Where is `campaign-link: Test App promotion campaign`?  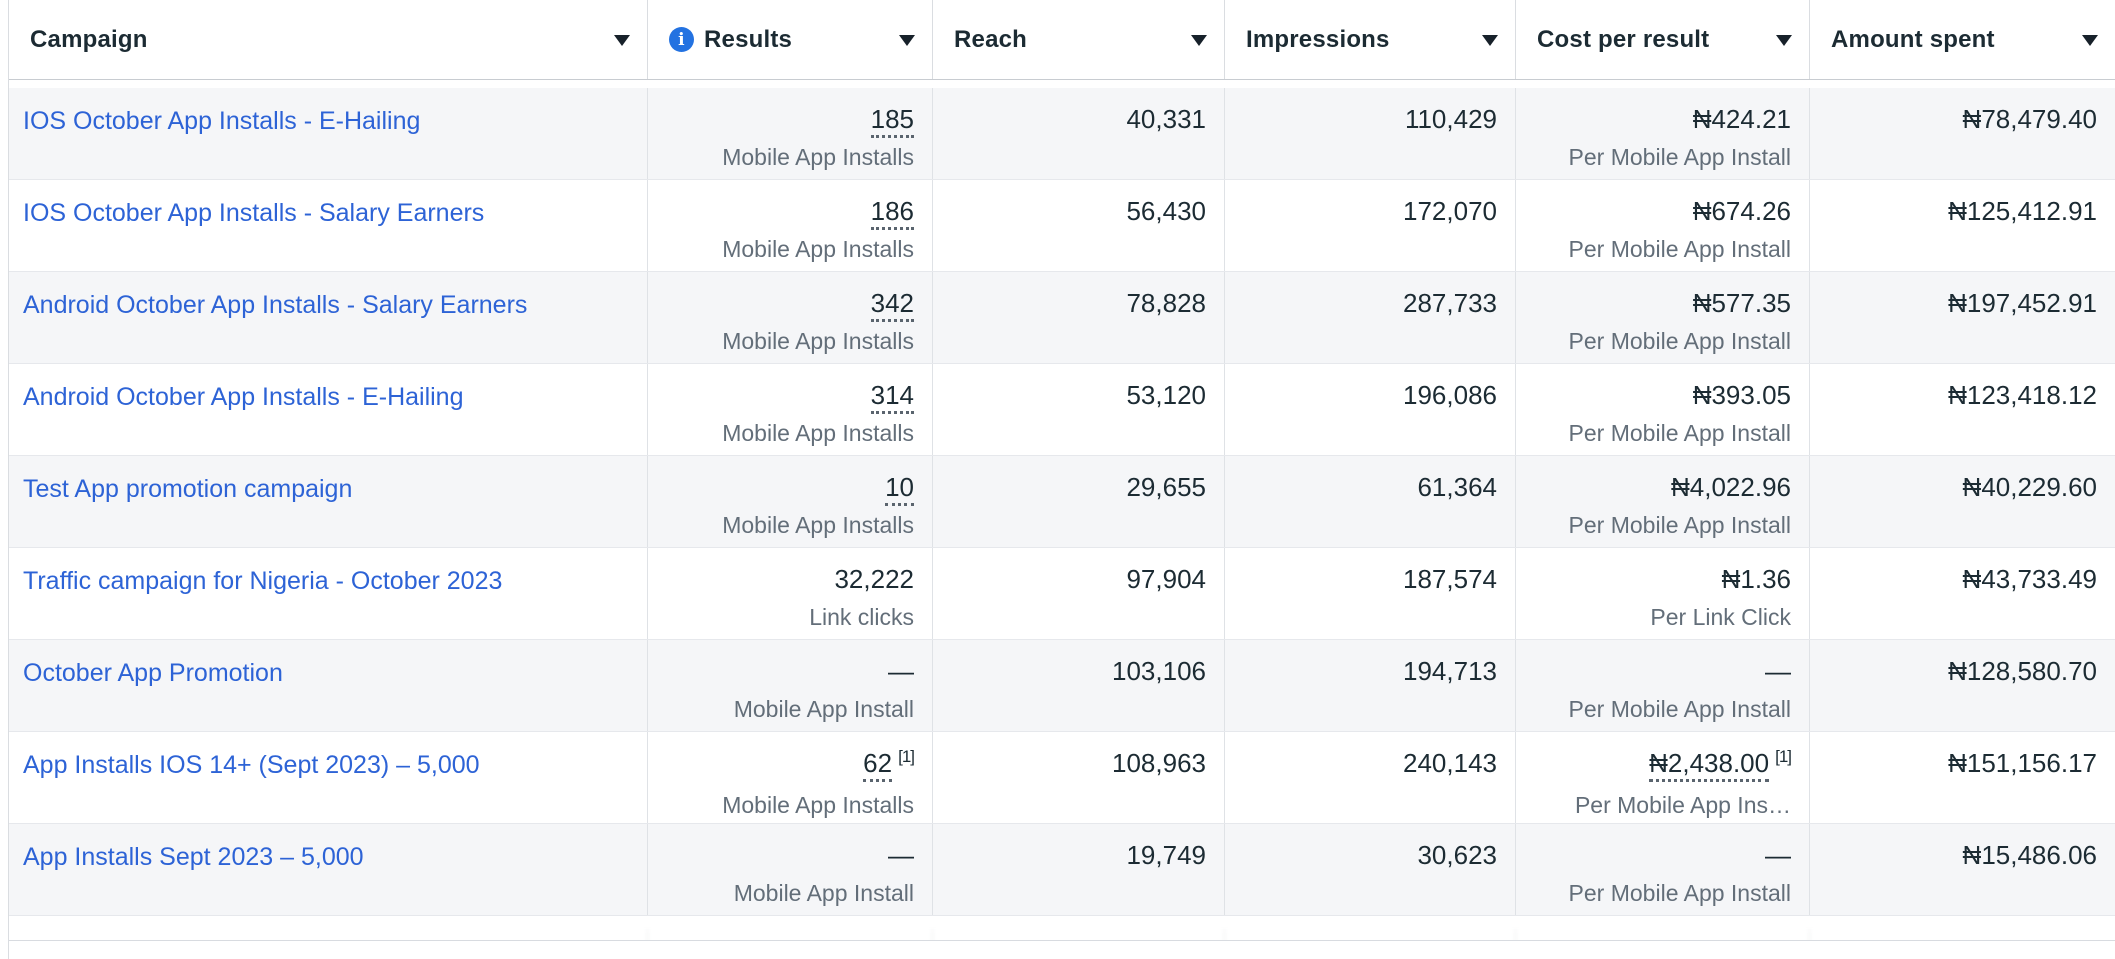 campaign-link: Test App promotion campaign is located at coordinates (188, 489).